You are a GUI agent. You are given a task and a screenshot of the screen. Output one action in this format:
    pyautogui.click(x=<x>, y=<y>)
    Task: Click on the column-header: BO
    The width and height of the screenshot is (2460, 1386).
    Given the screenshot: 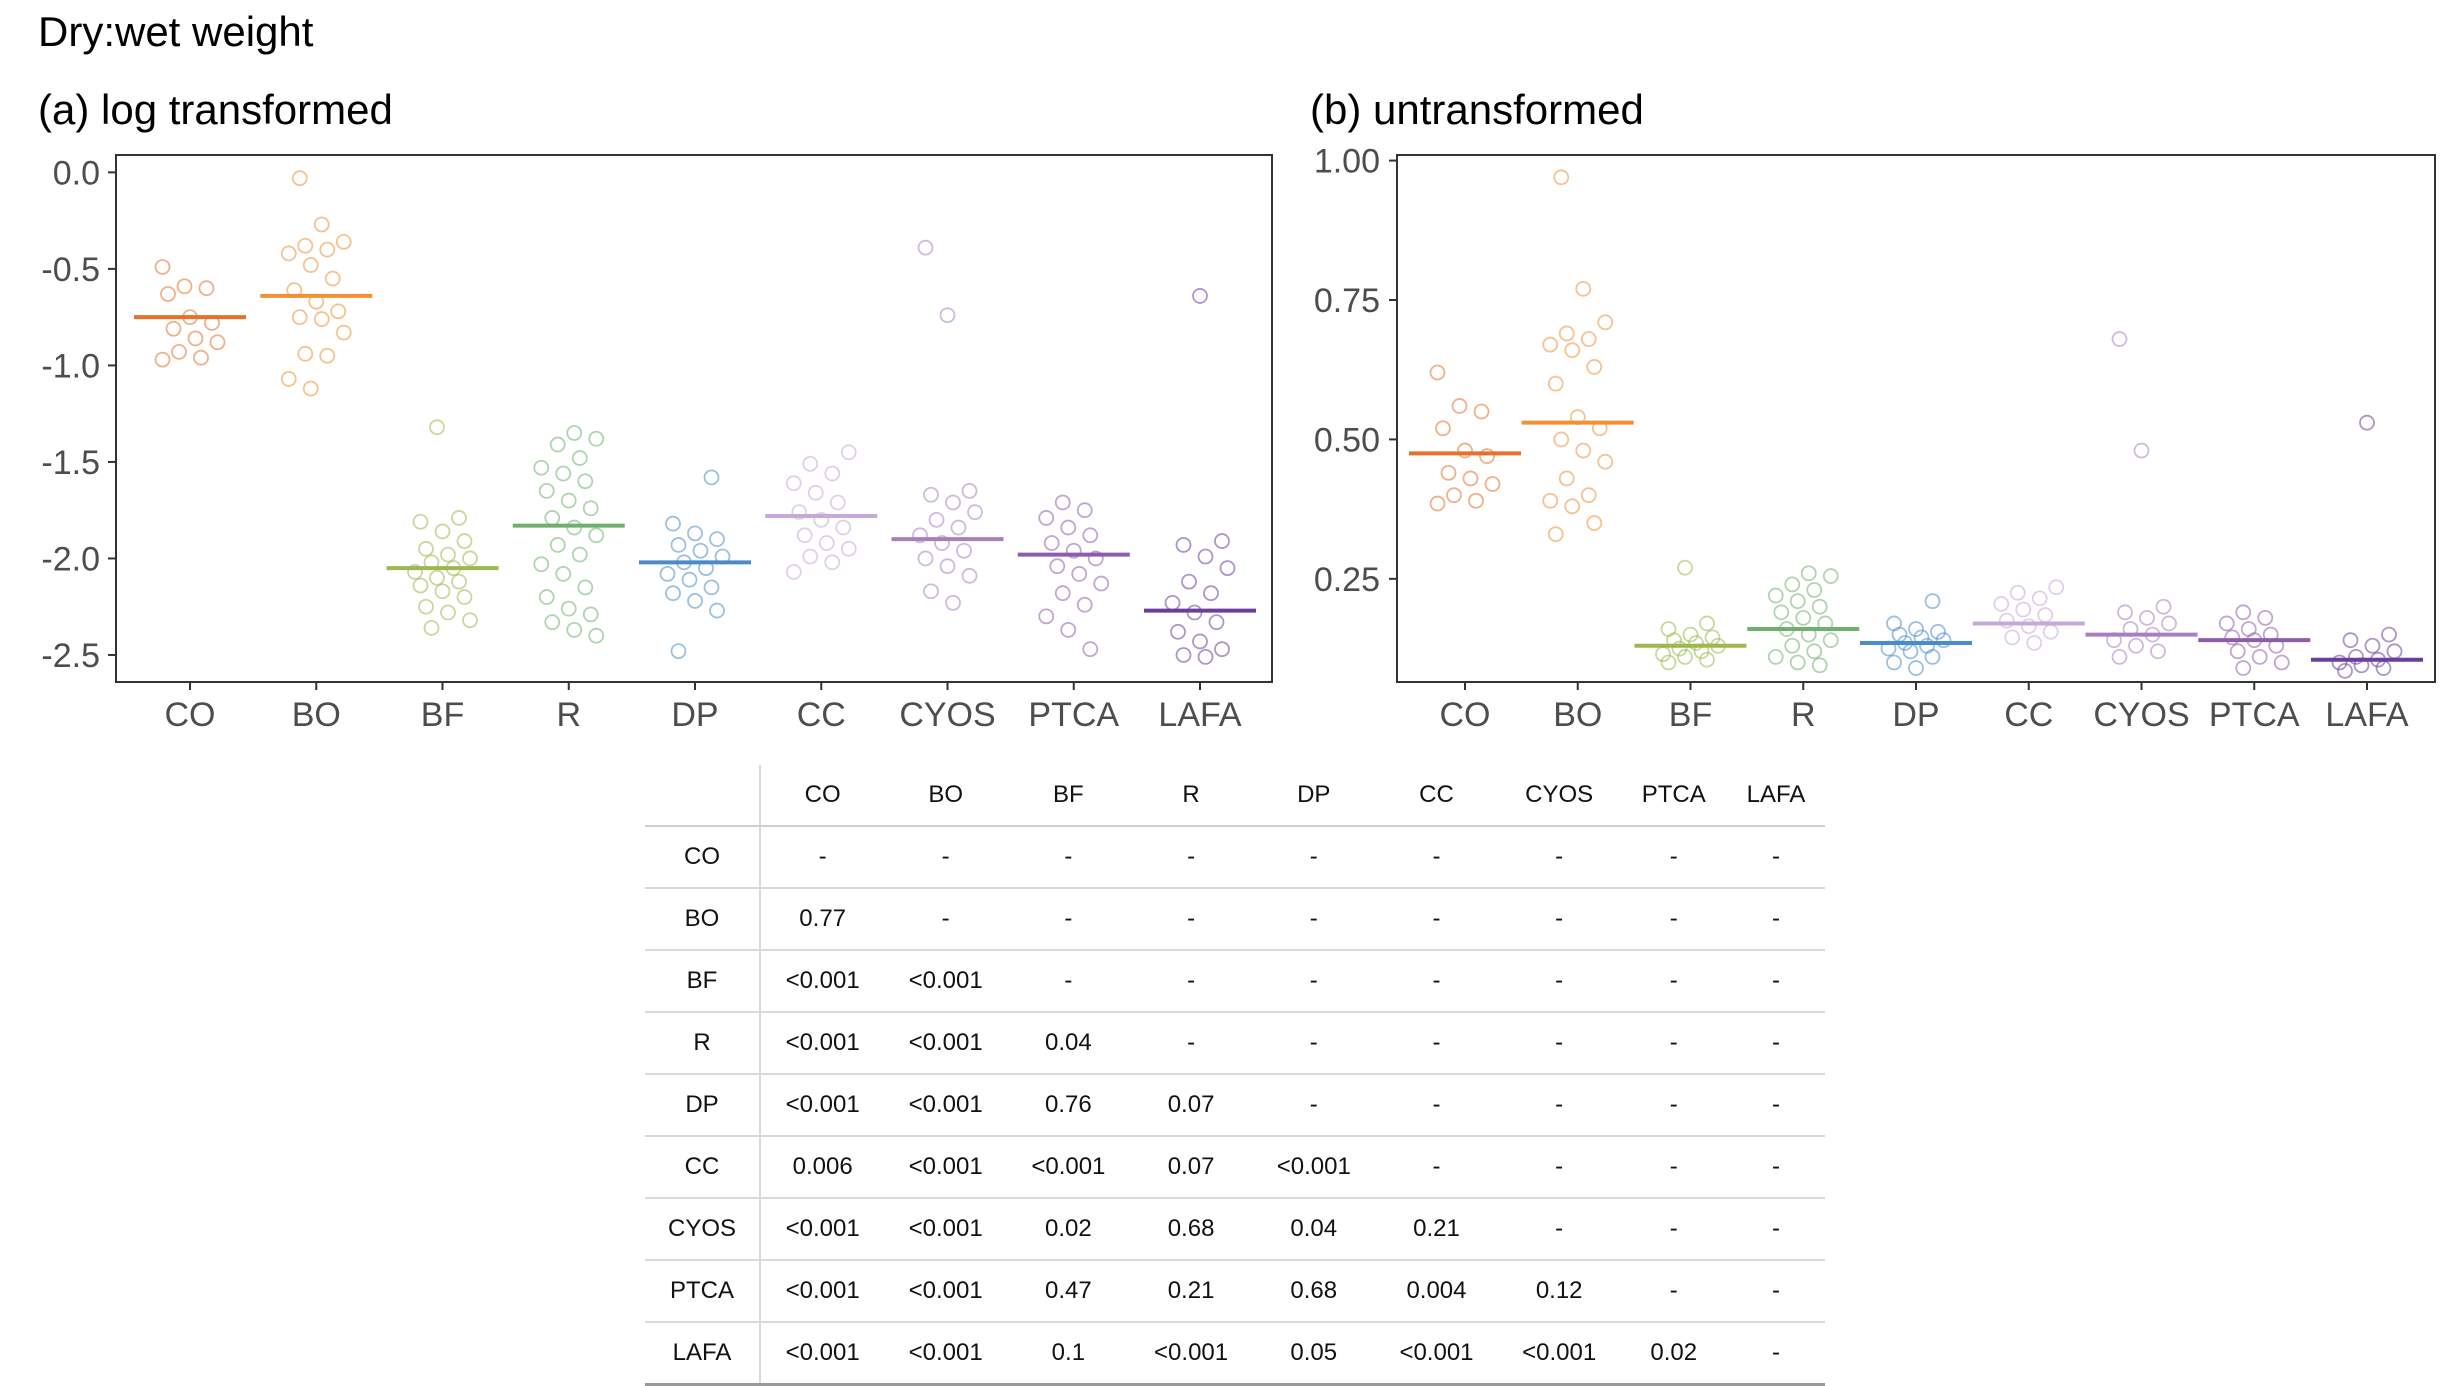 What is the action you would take?
    pyautogui.click(x=946, y=796)
    